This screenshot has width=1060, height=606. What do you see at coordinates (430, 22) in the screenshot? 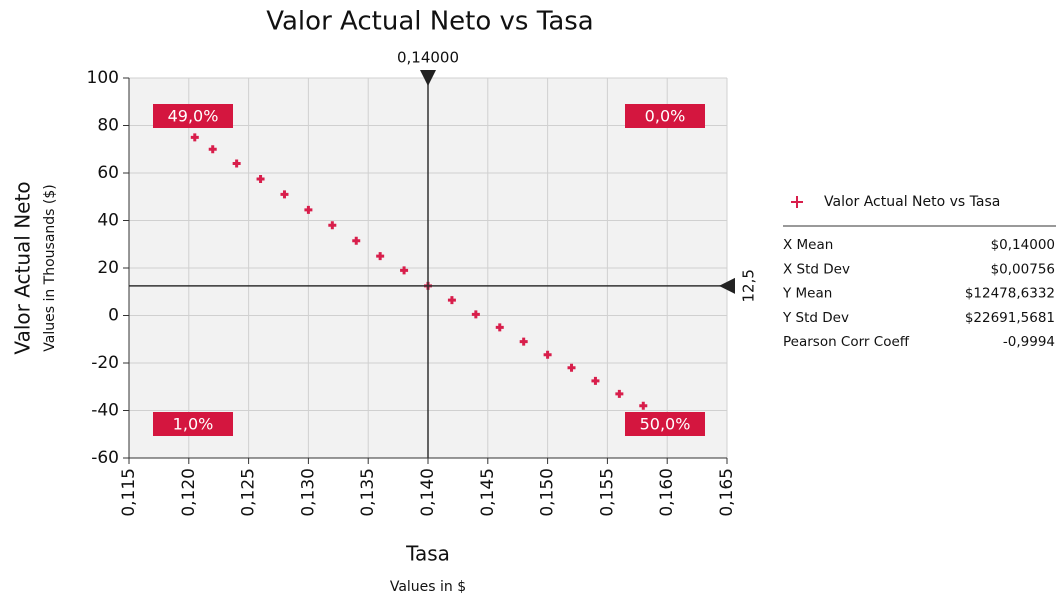
I see `chart-title: Valor Actual Neto vs Tasa` at bounding box center [430, 22].